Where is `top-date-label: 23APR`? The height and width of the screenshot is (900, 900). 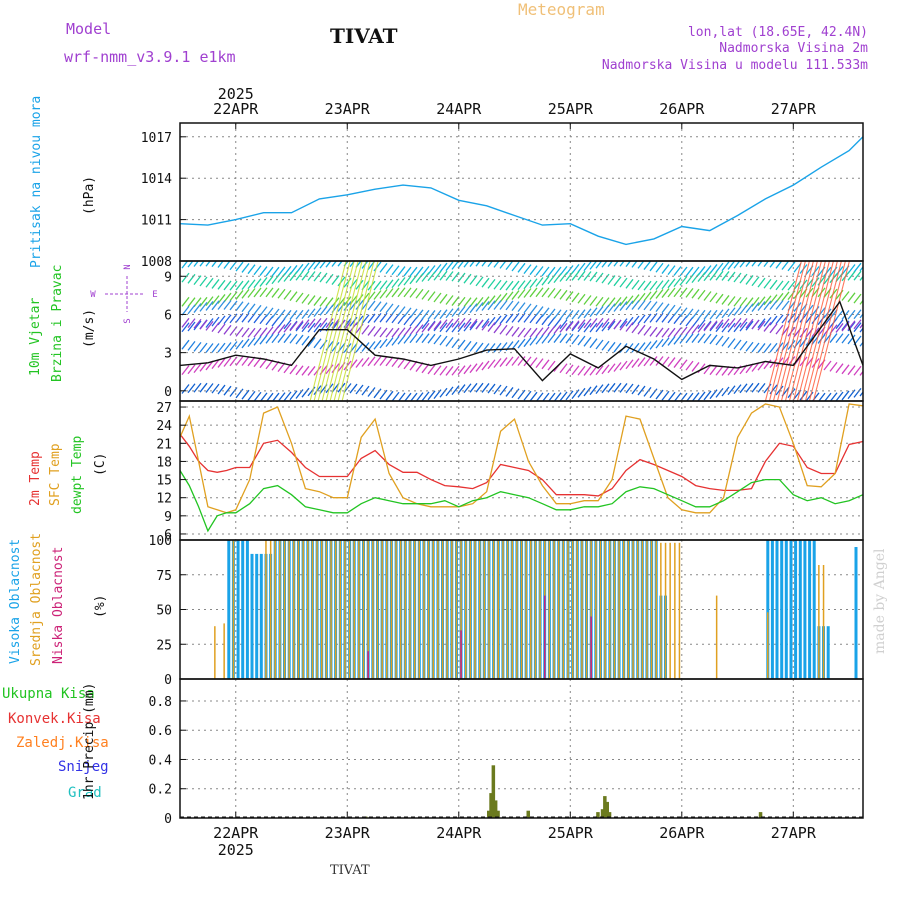 top-date-label: 23APR is located at coordinates (348, 109).